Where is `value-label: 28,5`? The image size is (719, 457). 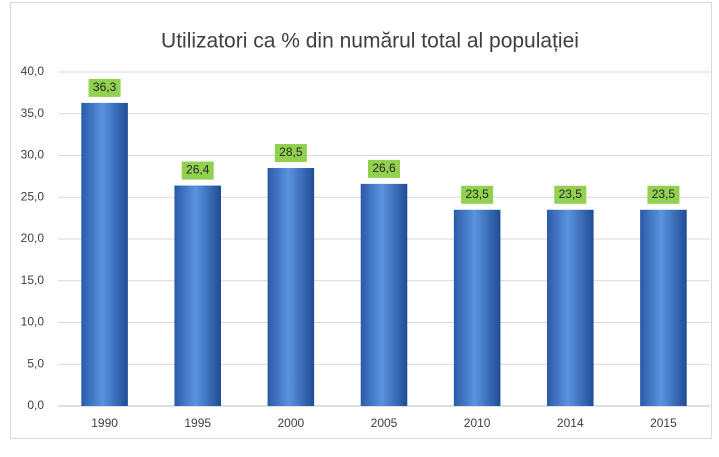 value-label: 28,5 is located at coordinates (291, 152).